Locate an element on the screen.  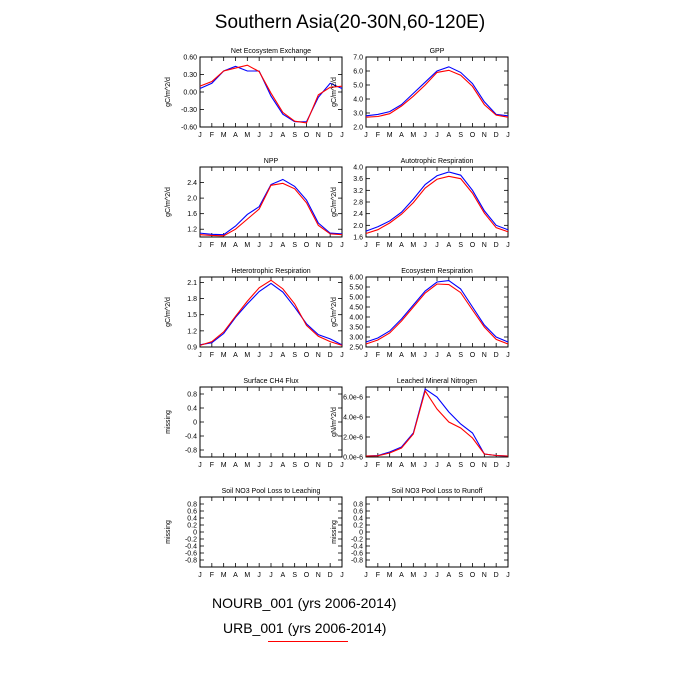
panel-title: Leached Mineral Nitrogen is located at coordinates (437, 381).